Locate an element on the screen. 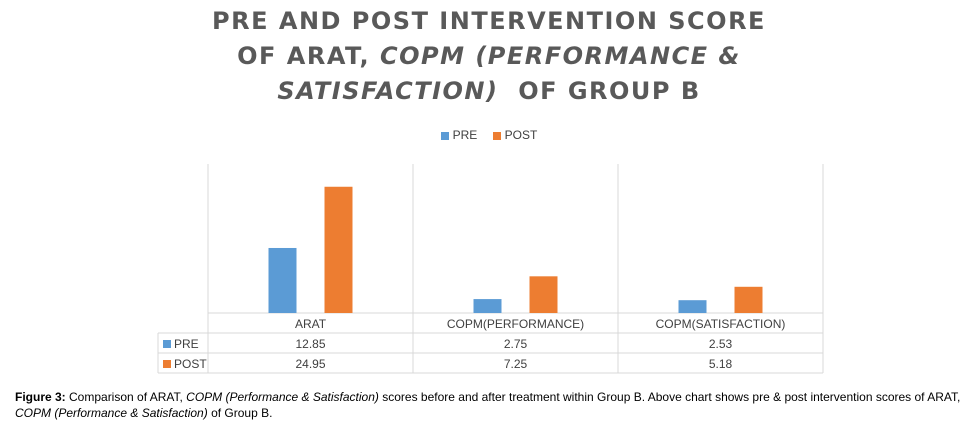 The image size is (978, 426). legend: PRE POST is located at coordinates (489, 134).